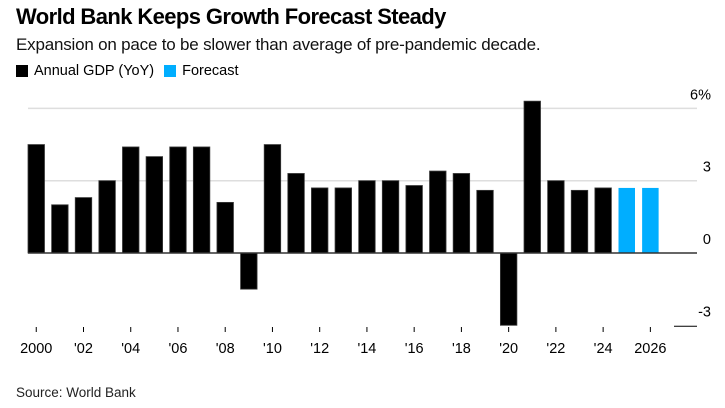 This screenshot has height=408, width=725. Describe the element at coordinates (461, 349) in the screenshot. I see `x-tick-label: '18` at that location.